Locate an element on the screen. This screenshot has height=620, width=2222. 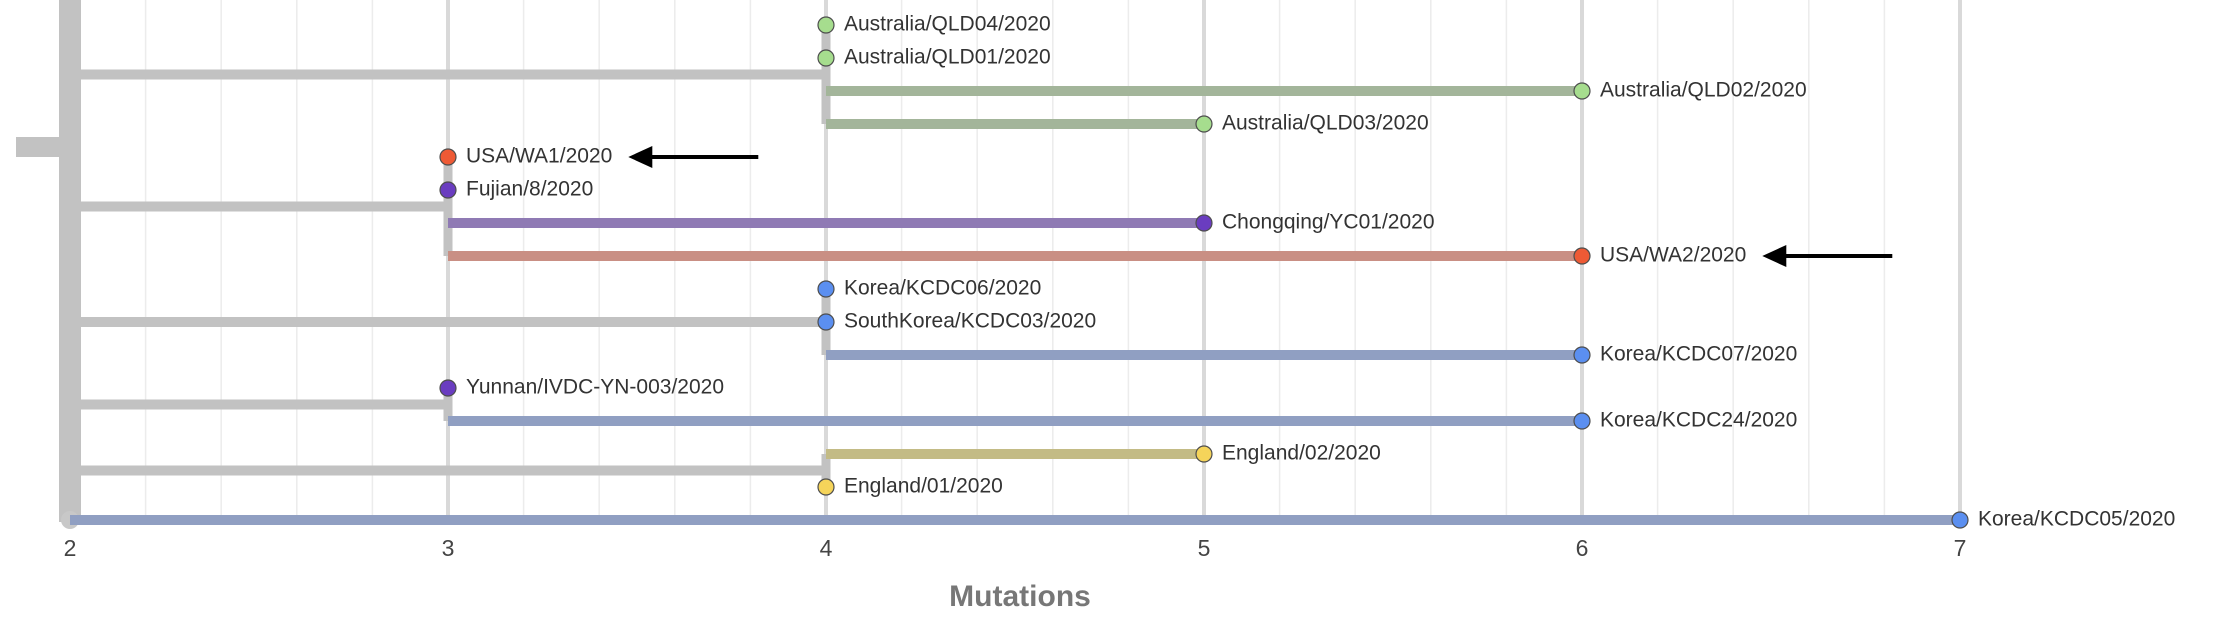
tip-label: Australia/QLD03/2020 is located at coordinates (1325, 123).